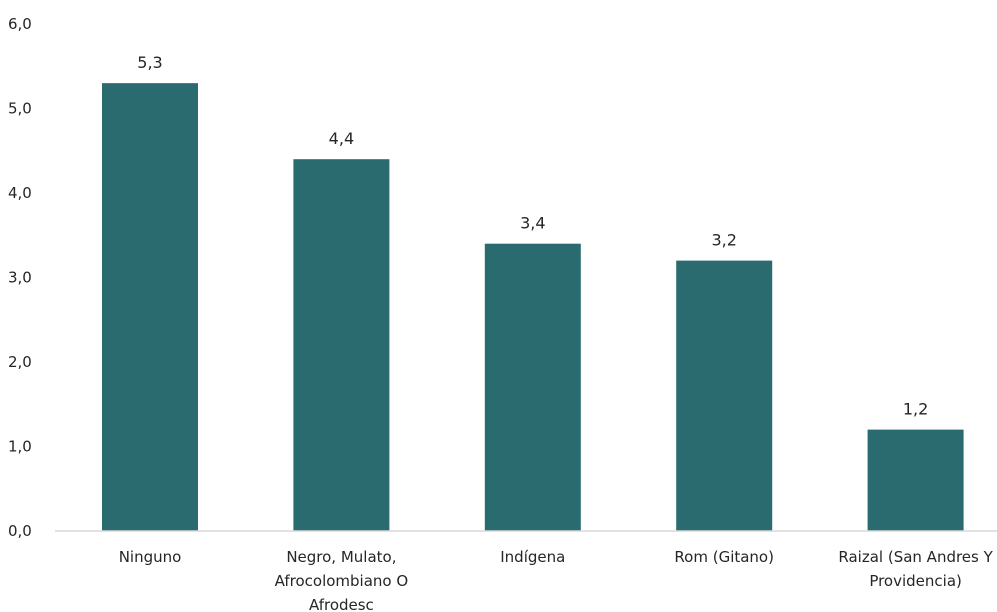 The image size is (997, 612). What do you see at coordinates (341, 604) in the screenshot?
I see `x-tick-label-line: Afrodesc` at bounding box center [341, 604].